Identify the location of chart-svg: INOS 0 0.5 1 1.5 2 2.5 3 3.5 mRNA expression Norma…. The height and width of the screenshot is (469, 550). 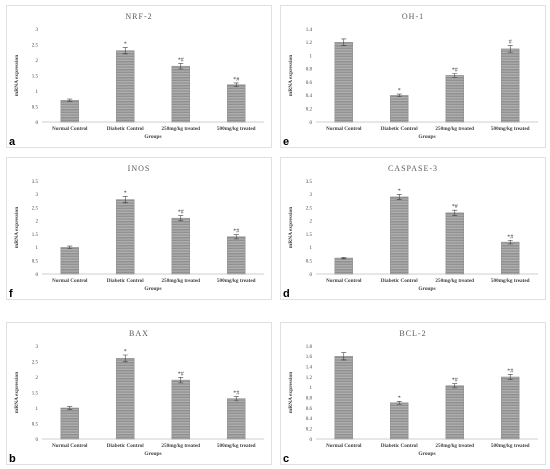
(139, 228).